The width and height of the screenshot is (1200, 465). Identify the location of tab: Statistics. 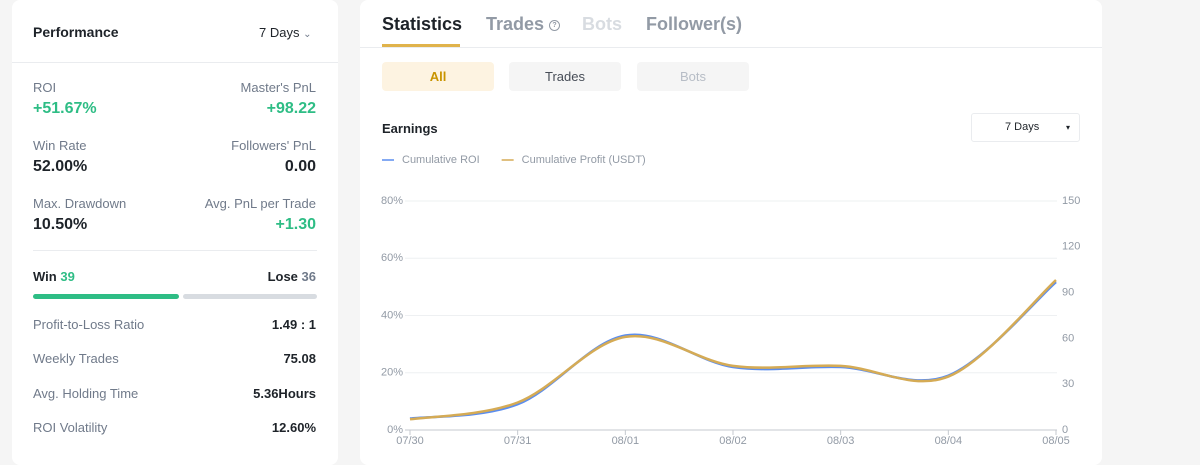
(422, 24).